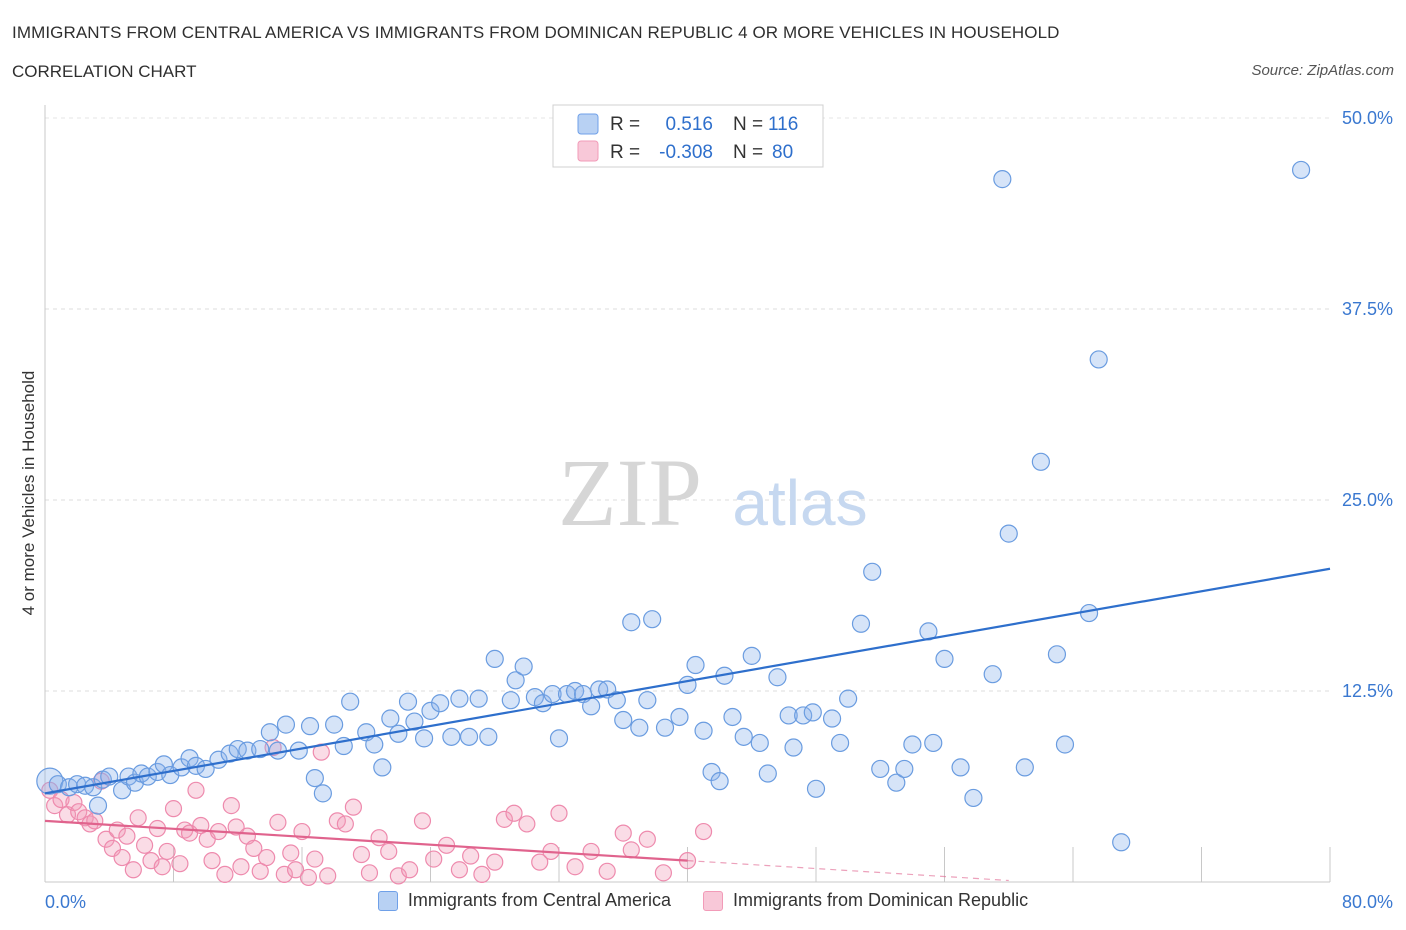  Describe the element at coordinates (630, 492) in the screenshot. I see `watermark-zip: ZIP` at that location.